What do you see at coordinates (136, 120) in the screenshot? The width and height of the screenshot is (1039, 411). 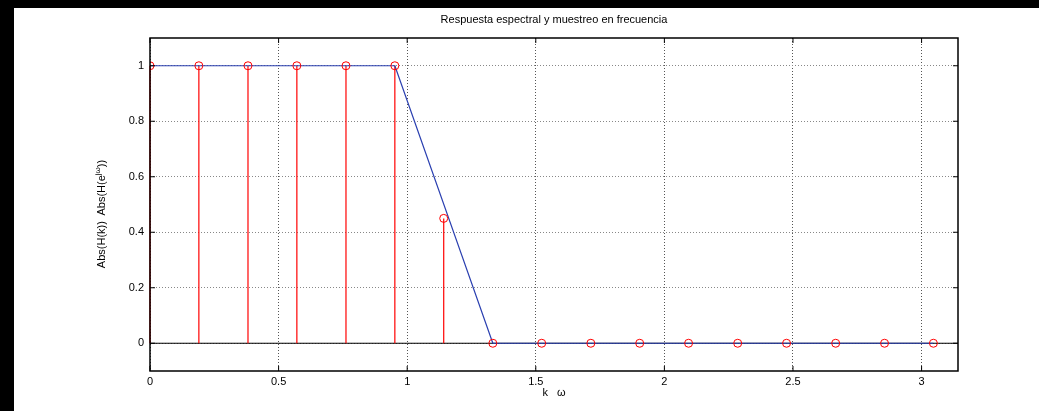 I see `y-tick-label: 0.8` at bounding box center [136, 120].